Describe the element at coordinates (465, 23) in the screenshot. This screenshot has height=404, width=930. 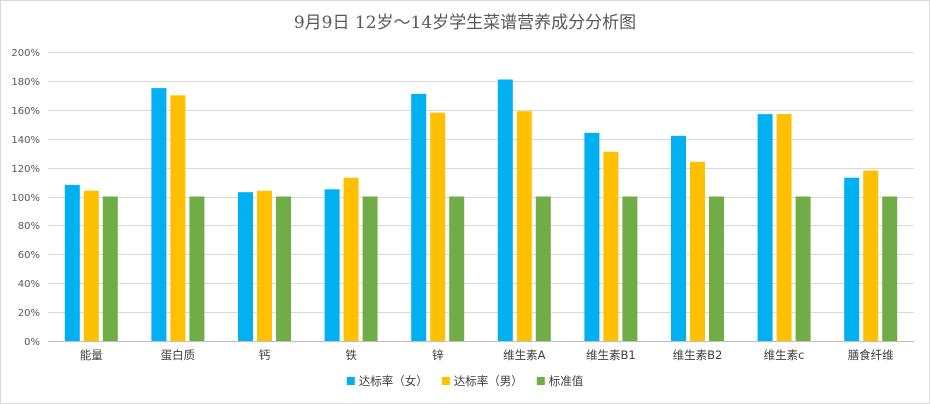
I see `chart-title: 9月9日 12岁～14岁学生菜谱营养成分分析图` at that location.